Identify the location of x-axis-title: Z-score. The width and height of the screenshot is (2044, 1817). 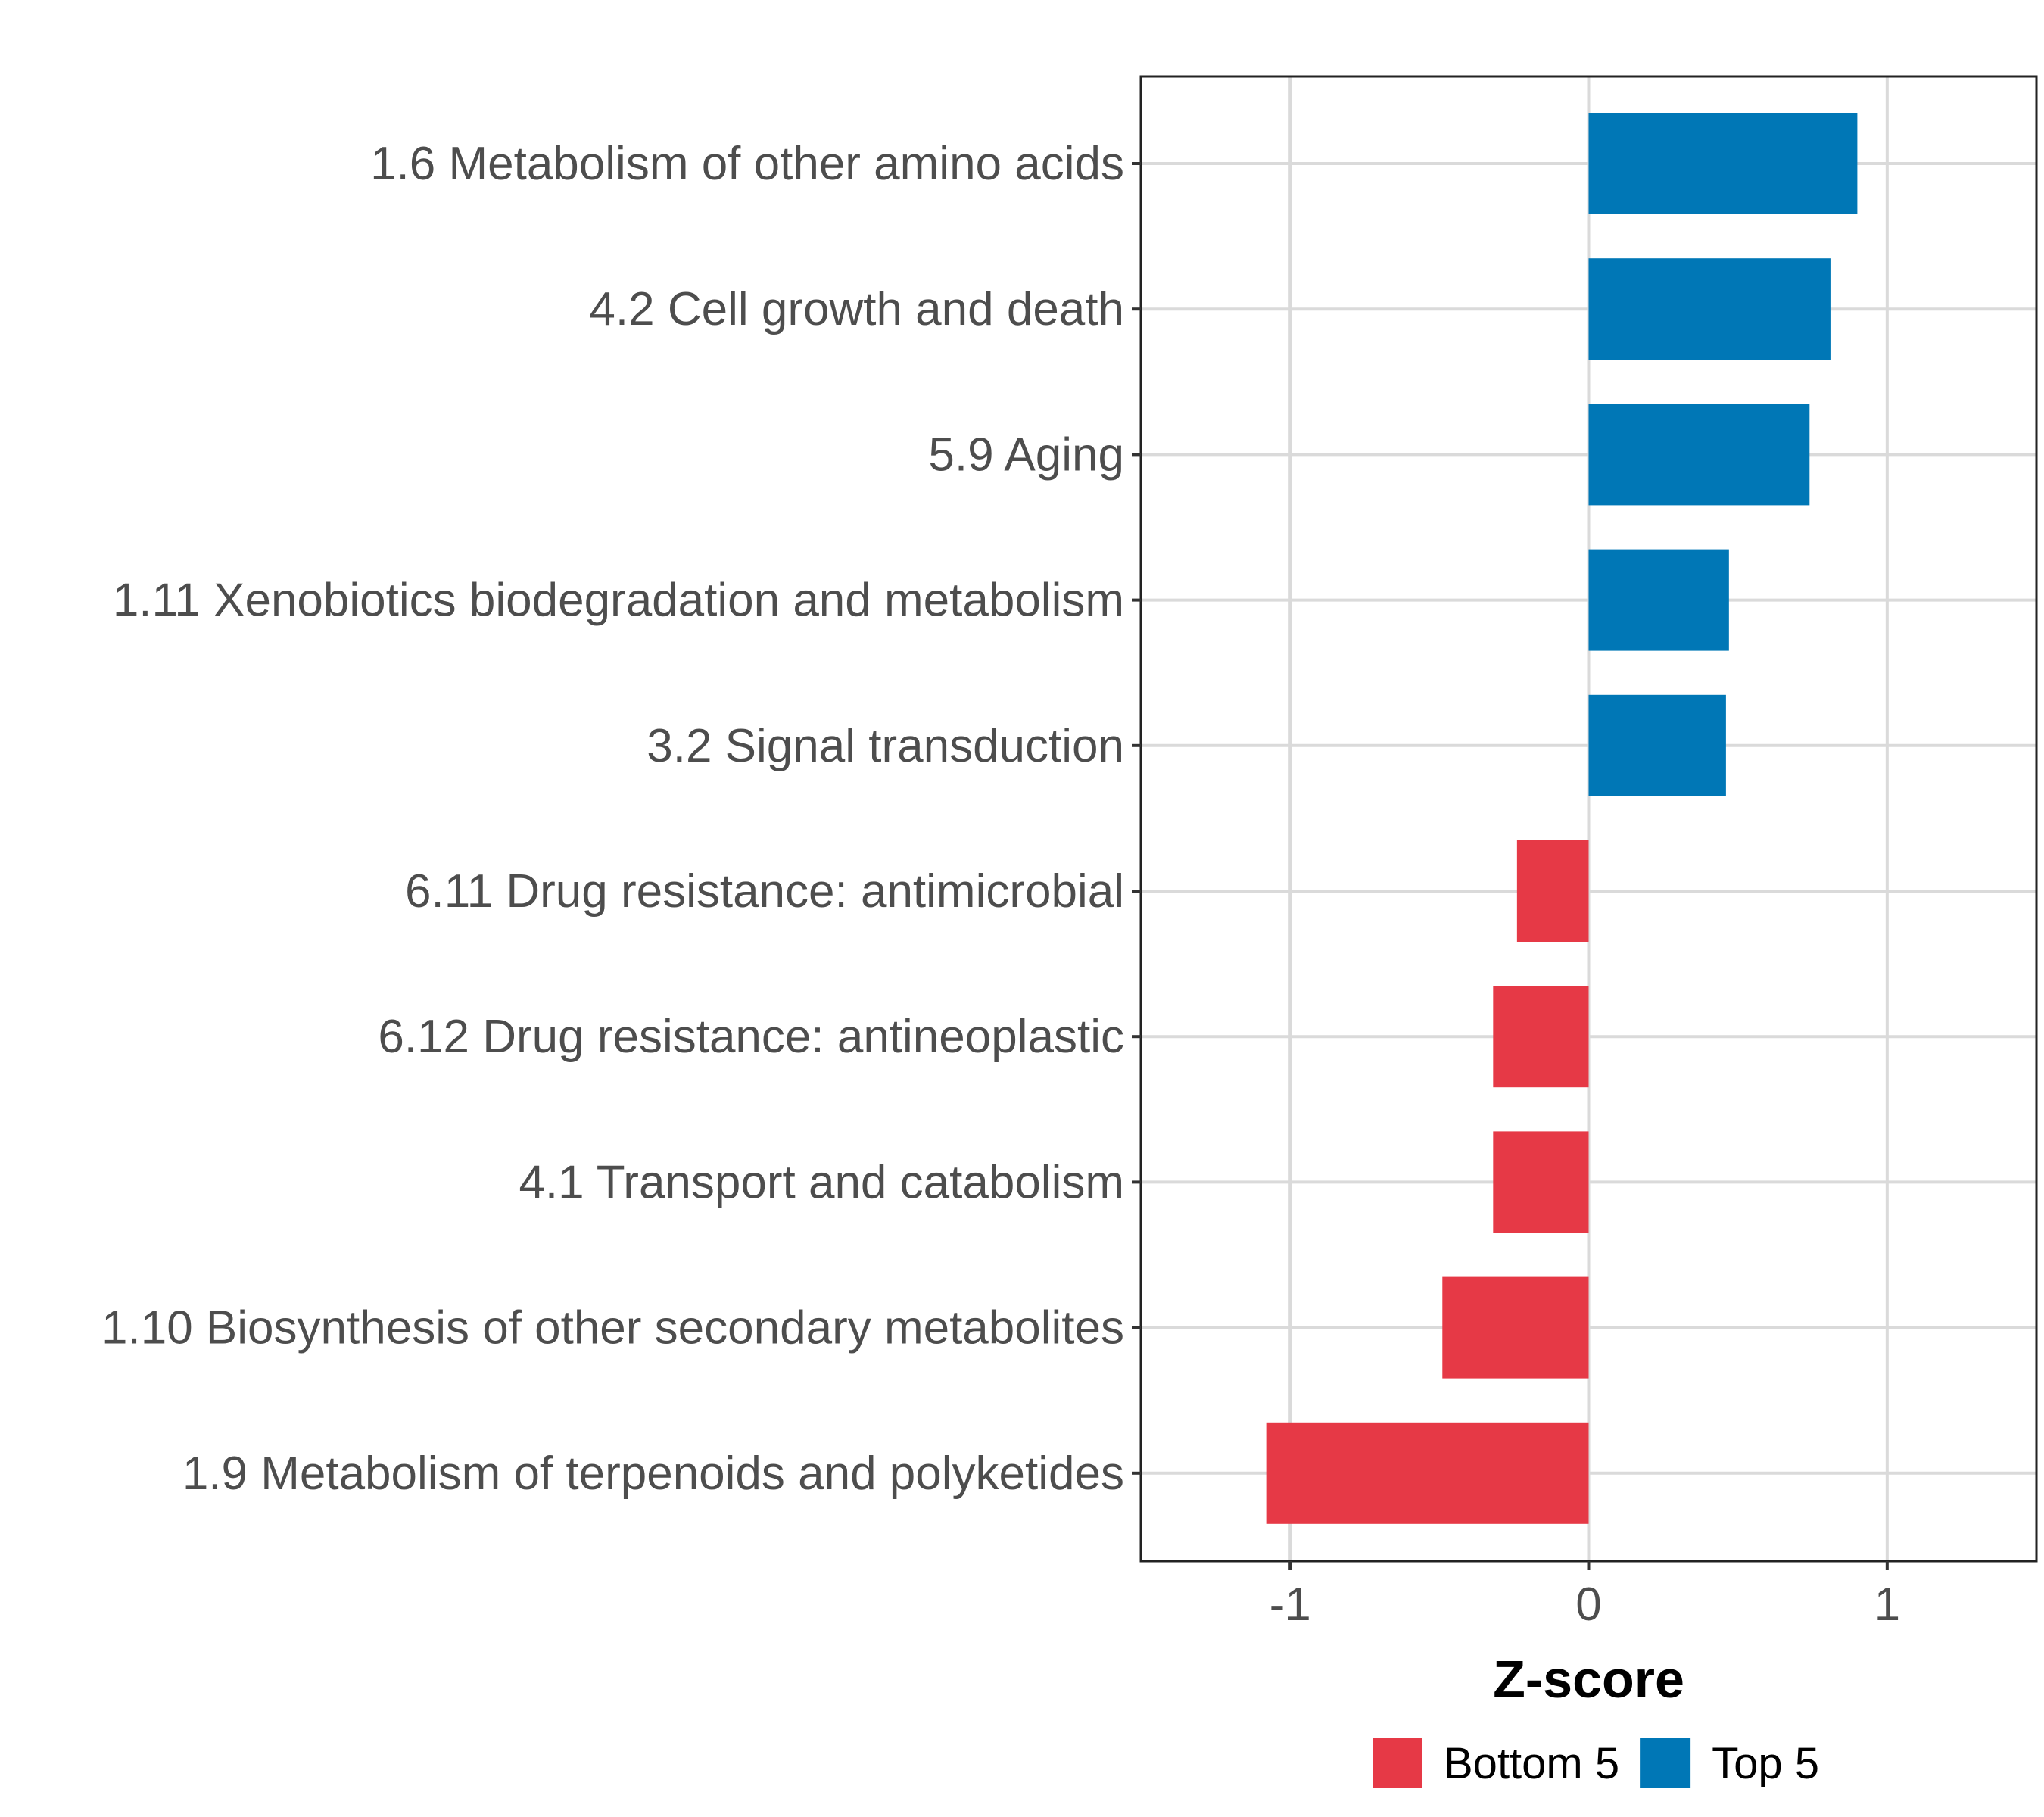
(1588, 1679).